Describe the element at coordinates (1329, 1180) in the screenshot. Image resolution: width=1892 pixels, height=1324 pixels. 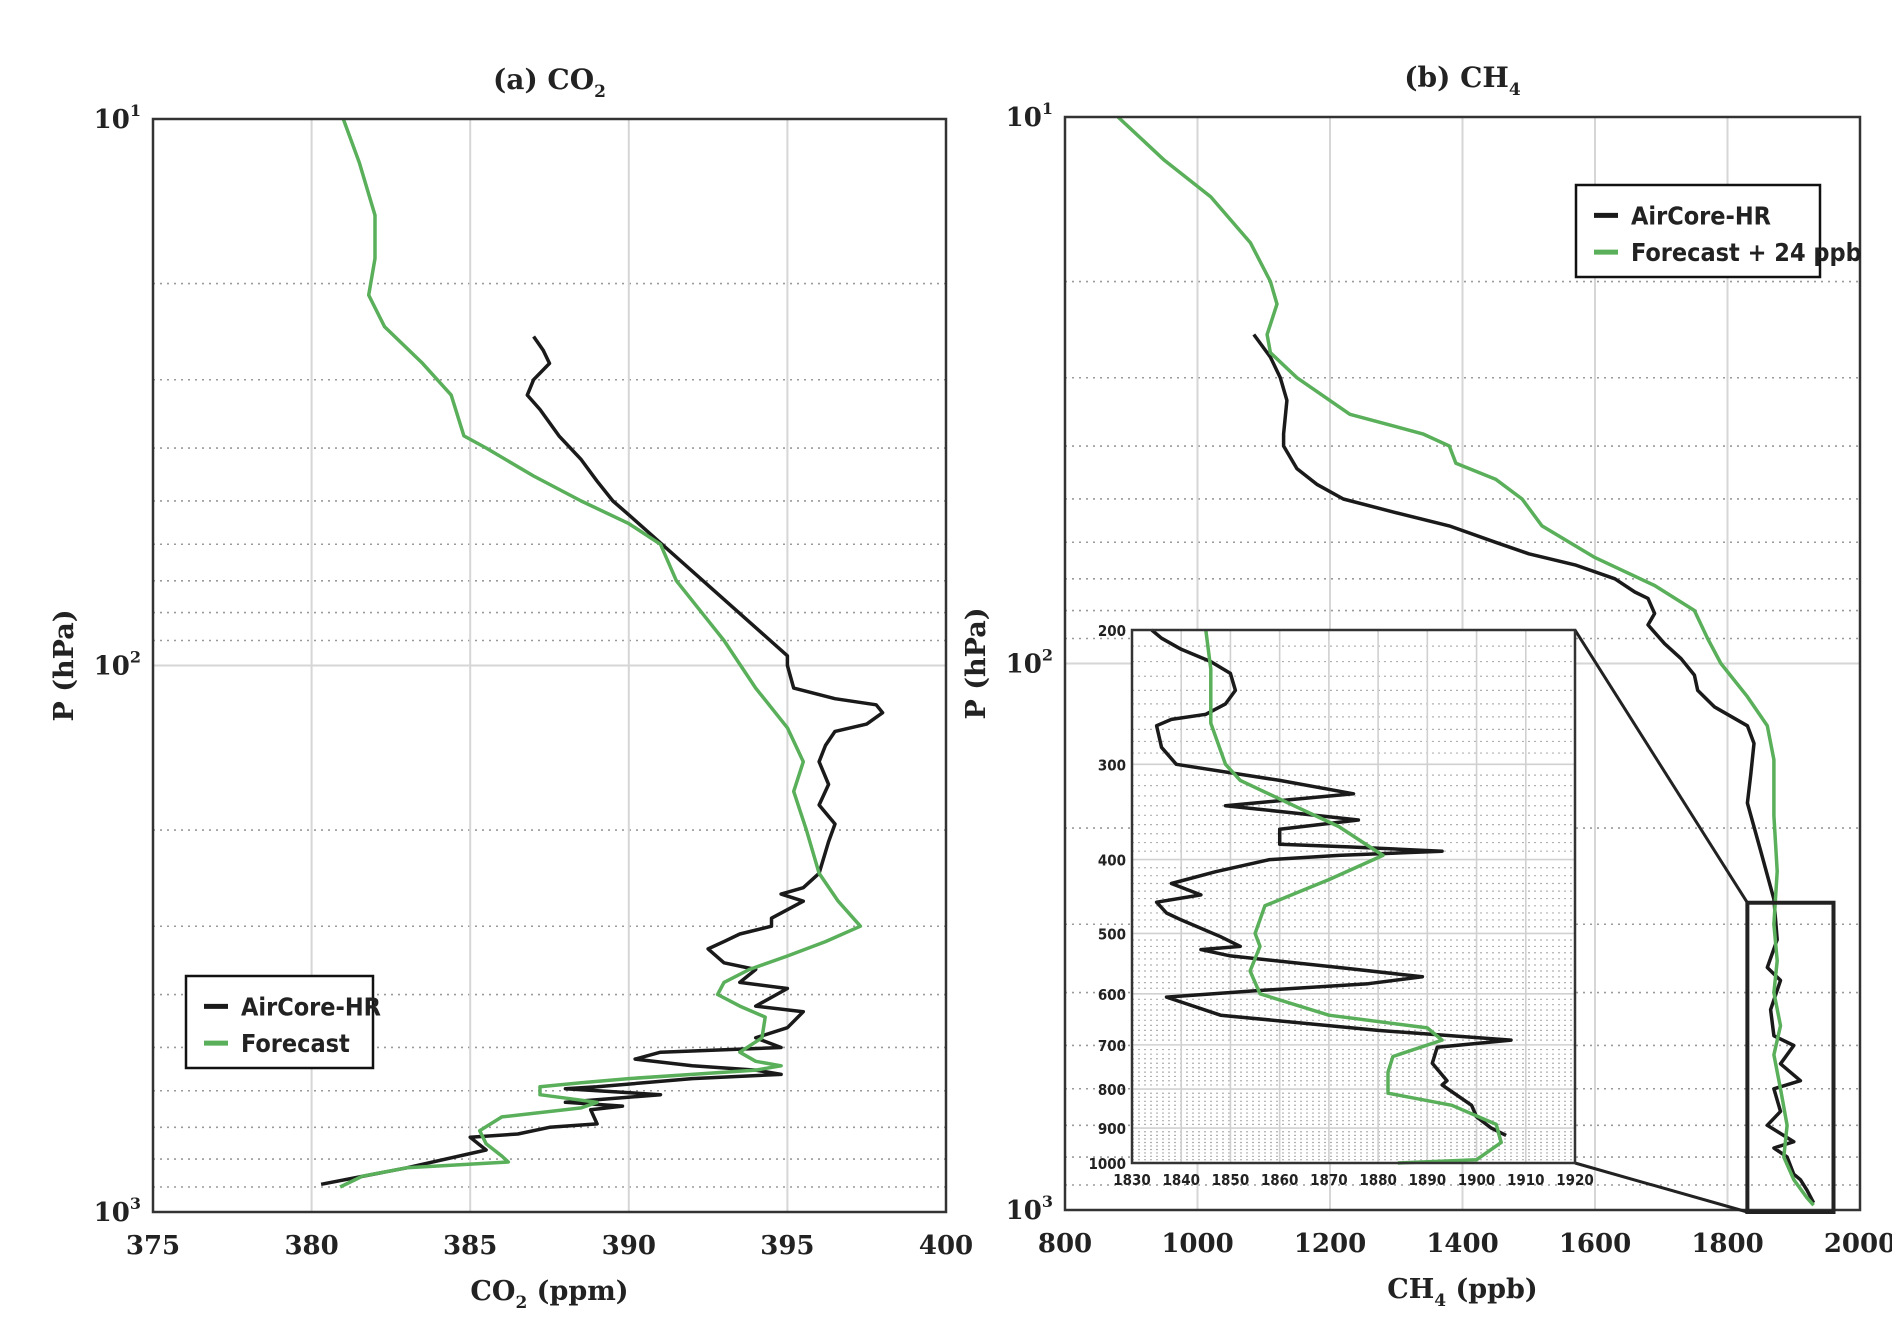
I see `inset-x-tick-label: 1870` at that location.